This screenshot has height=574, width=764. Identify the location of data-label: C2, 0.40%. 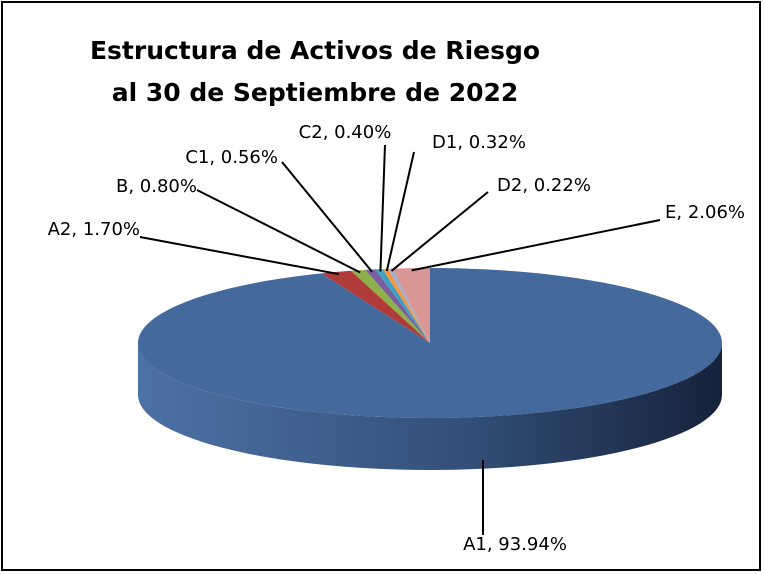
(345, 132).